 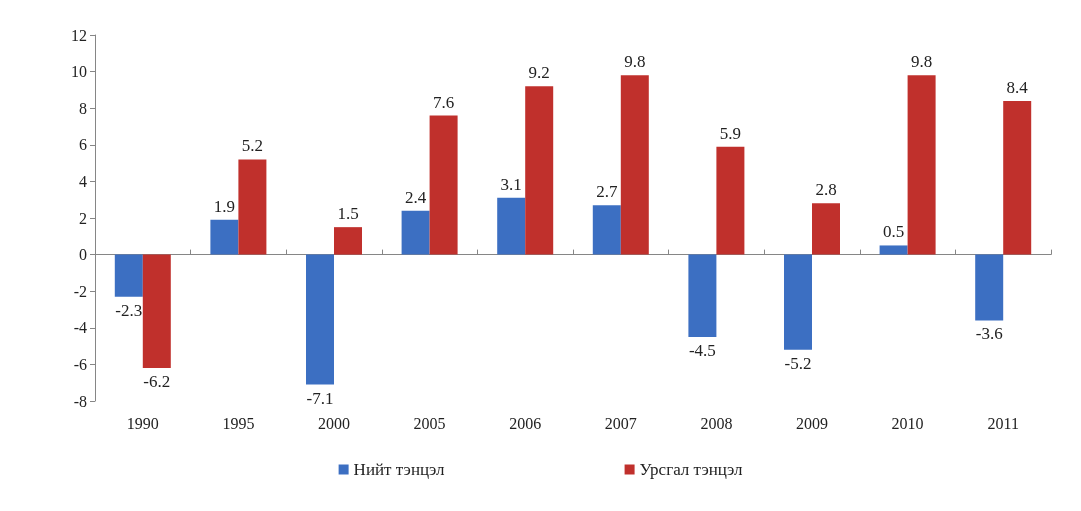 What do you see at coordinates (129, 310) in the screenshot?
I see `data-label: -2.3` at bounding box center [129, 310].